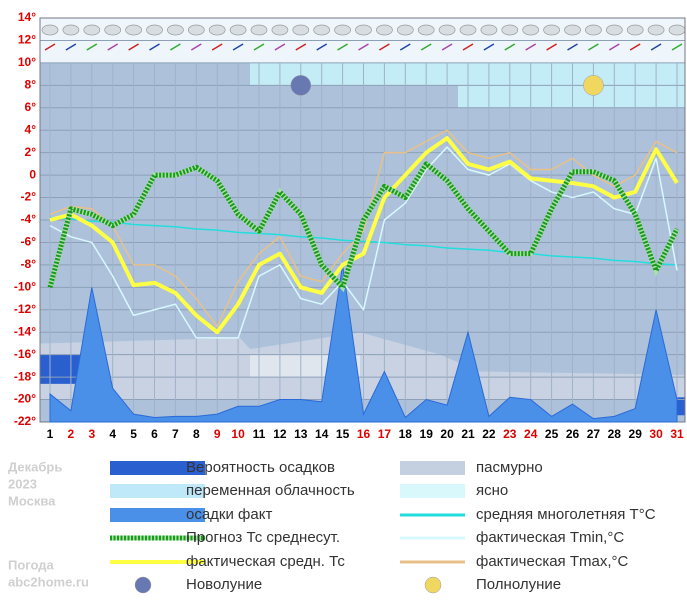  What do you see at coordinates (270, 490) in the screenshot?
I see `legend-label: переменная облачность` at bounding box center [270, 490].